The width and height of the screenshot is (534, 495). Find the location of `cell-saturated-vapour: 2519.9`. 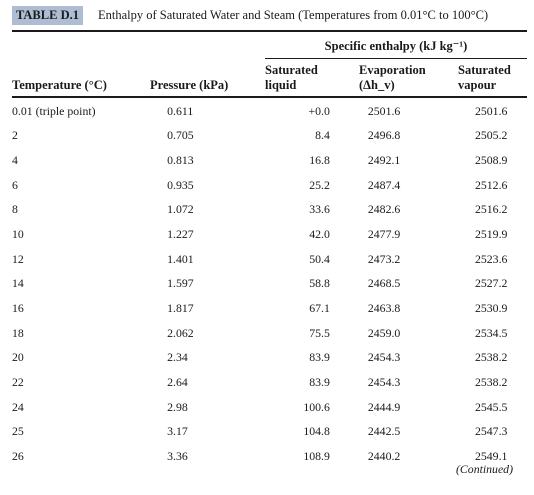

cell-saturated-vapour: 2519.9 is located at coordinates (491, 234).